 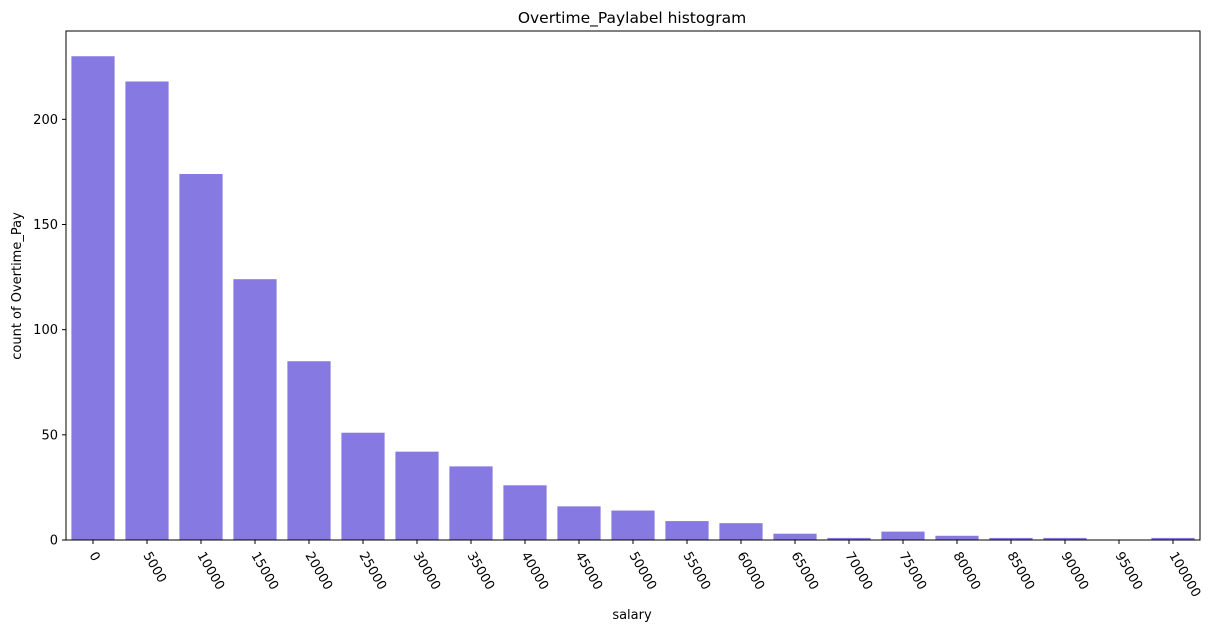 I want to click on x-tick-label: 40000, so click(x=535, y=571).